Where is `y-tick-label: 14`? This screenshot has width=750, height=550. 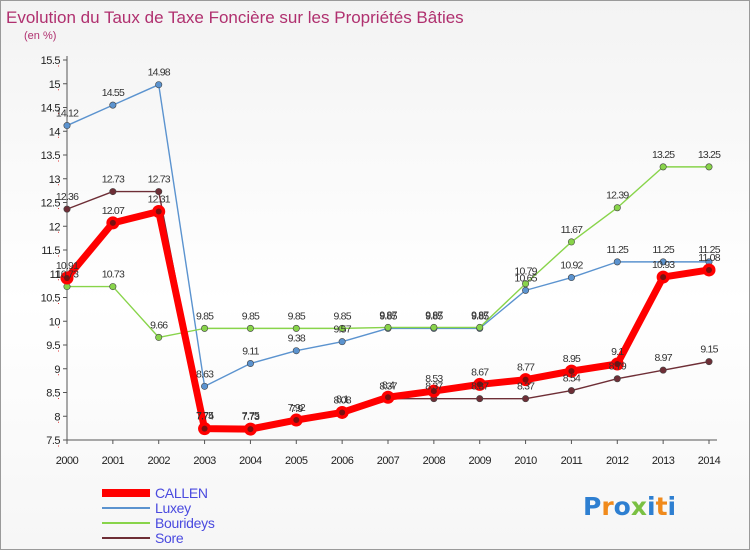 y-tick-label: 14 is located at coordinates (55, 132).